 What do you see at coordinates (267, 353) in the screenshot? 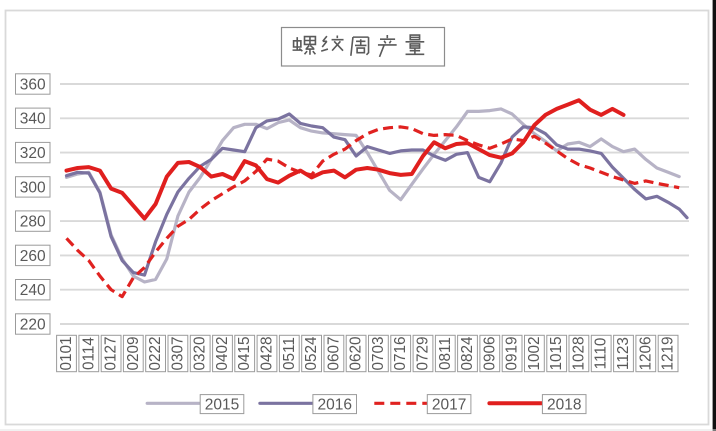
I see `svg-text: 0428` at bounding box center [267, 353].